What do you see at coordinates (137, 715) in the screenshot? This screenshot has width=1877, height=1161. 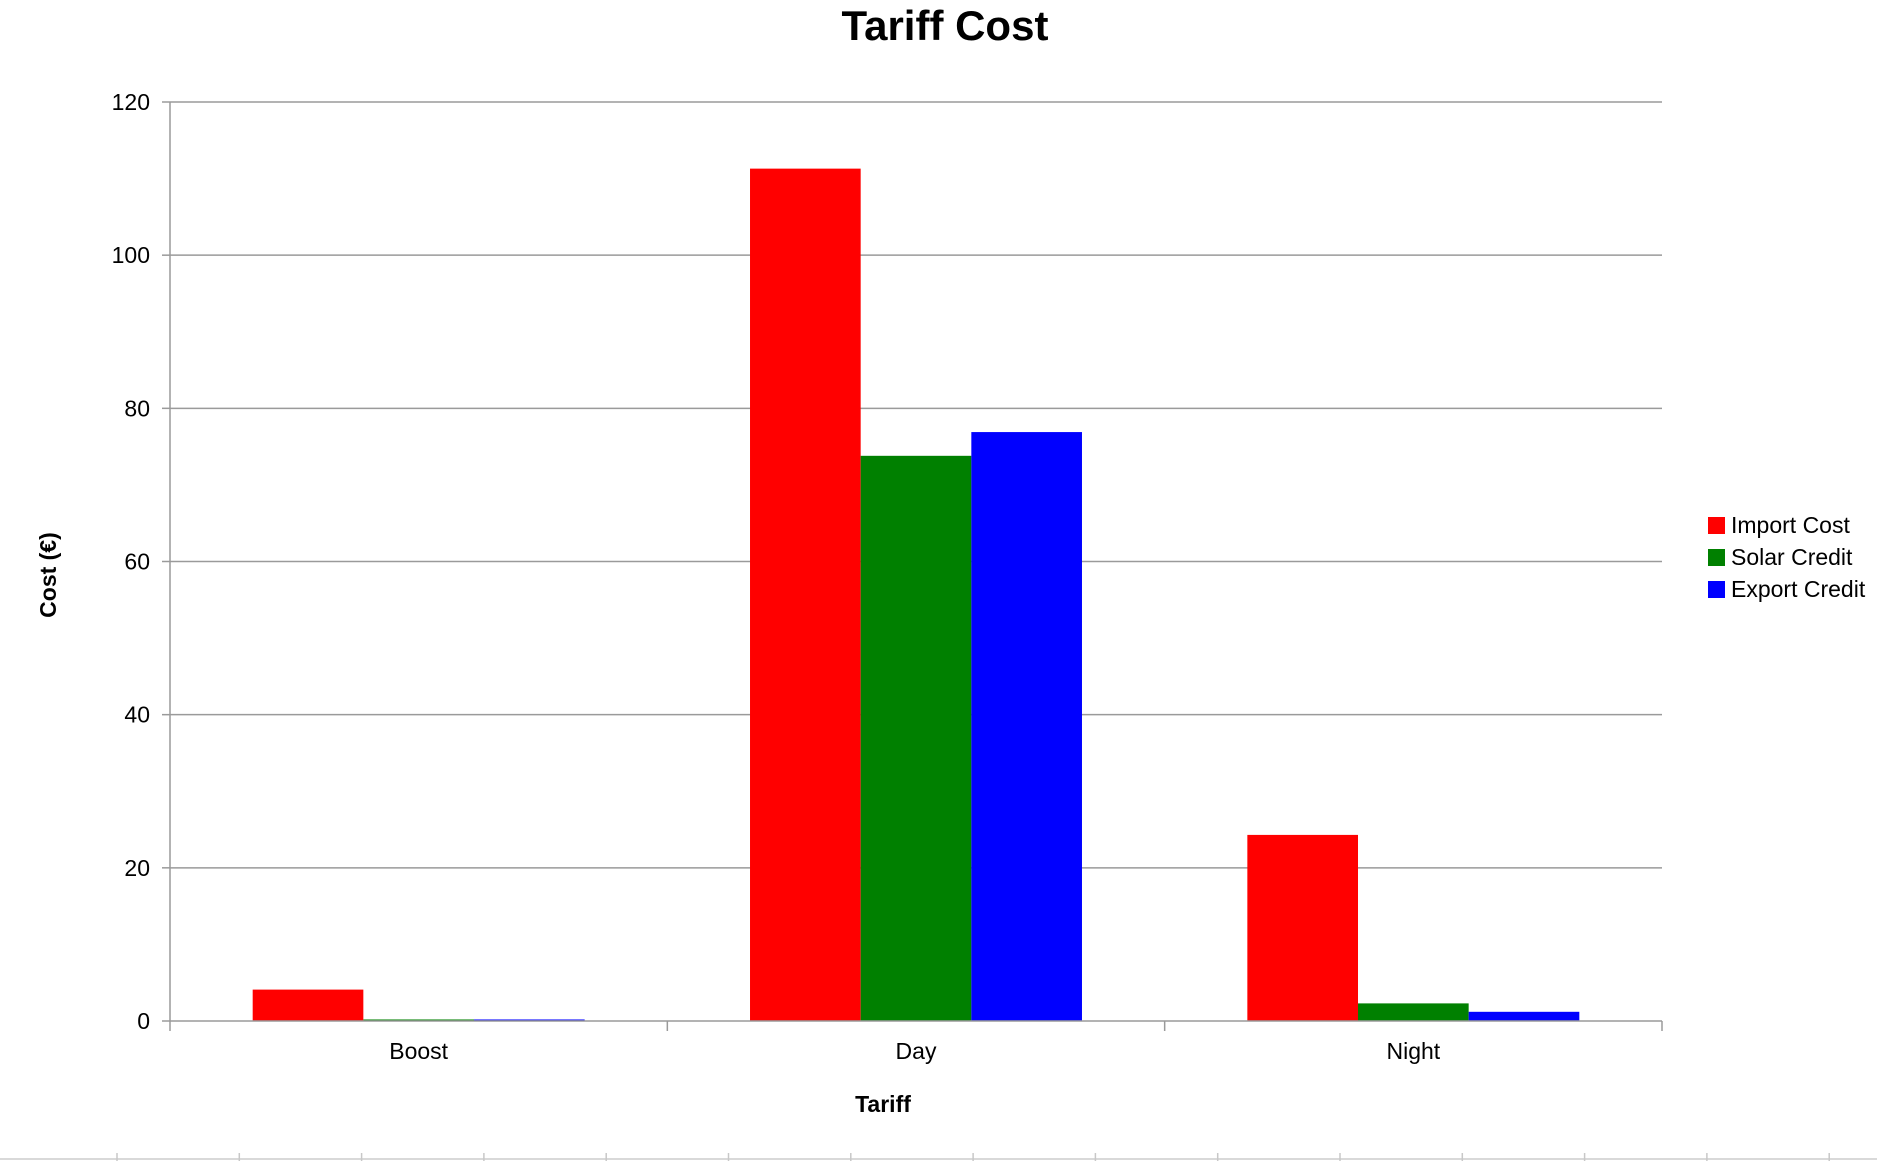 I see `y-tick-label: 40` at bounding box center [137, 715].